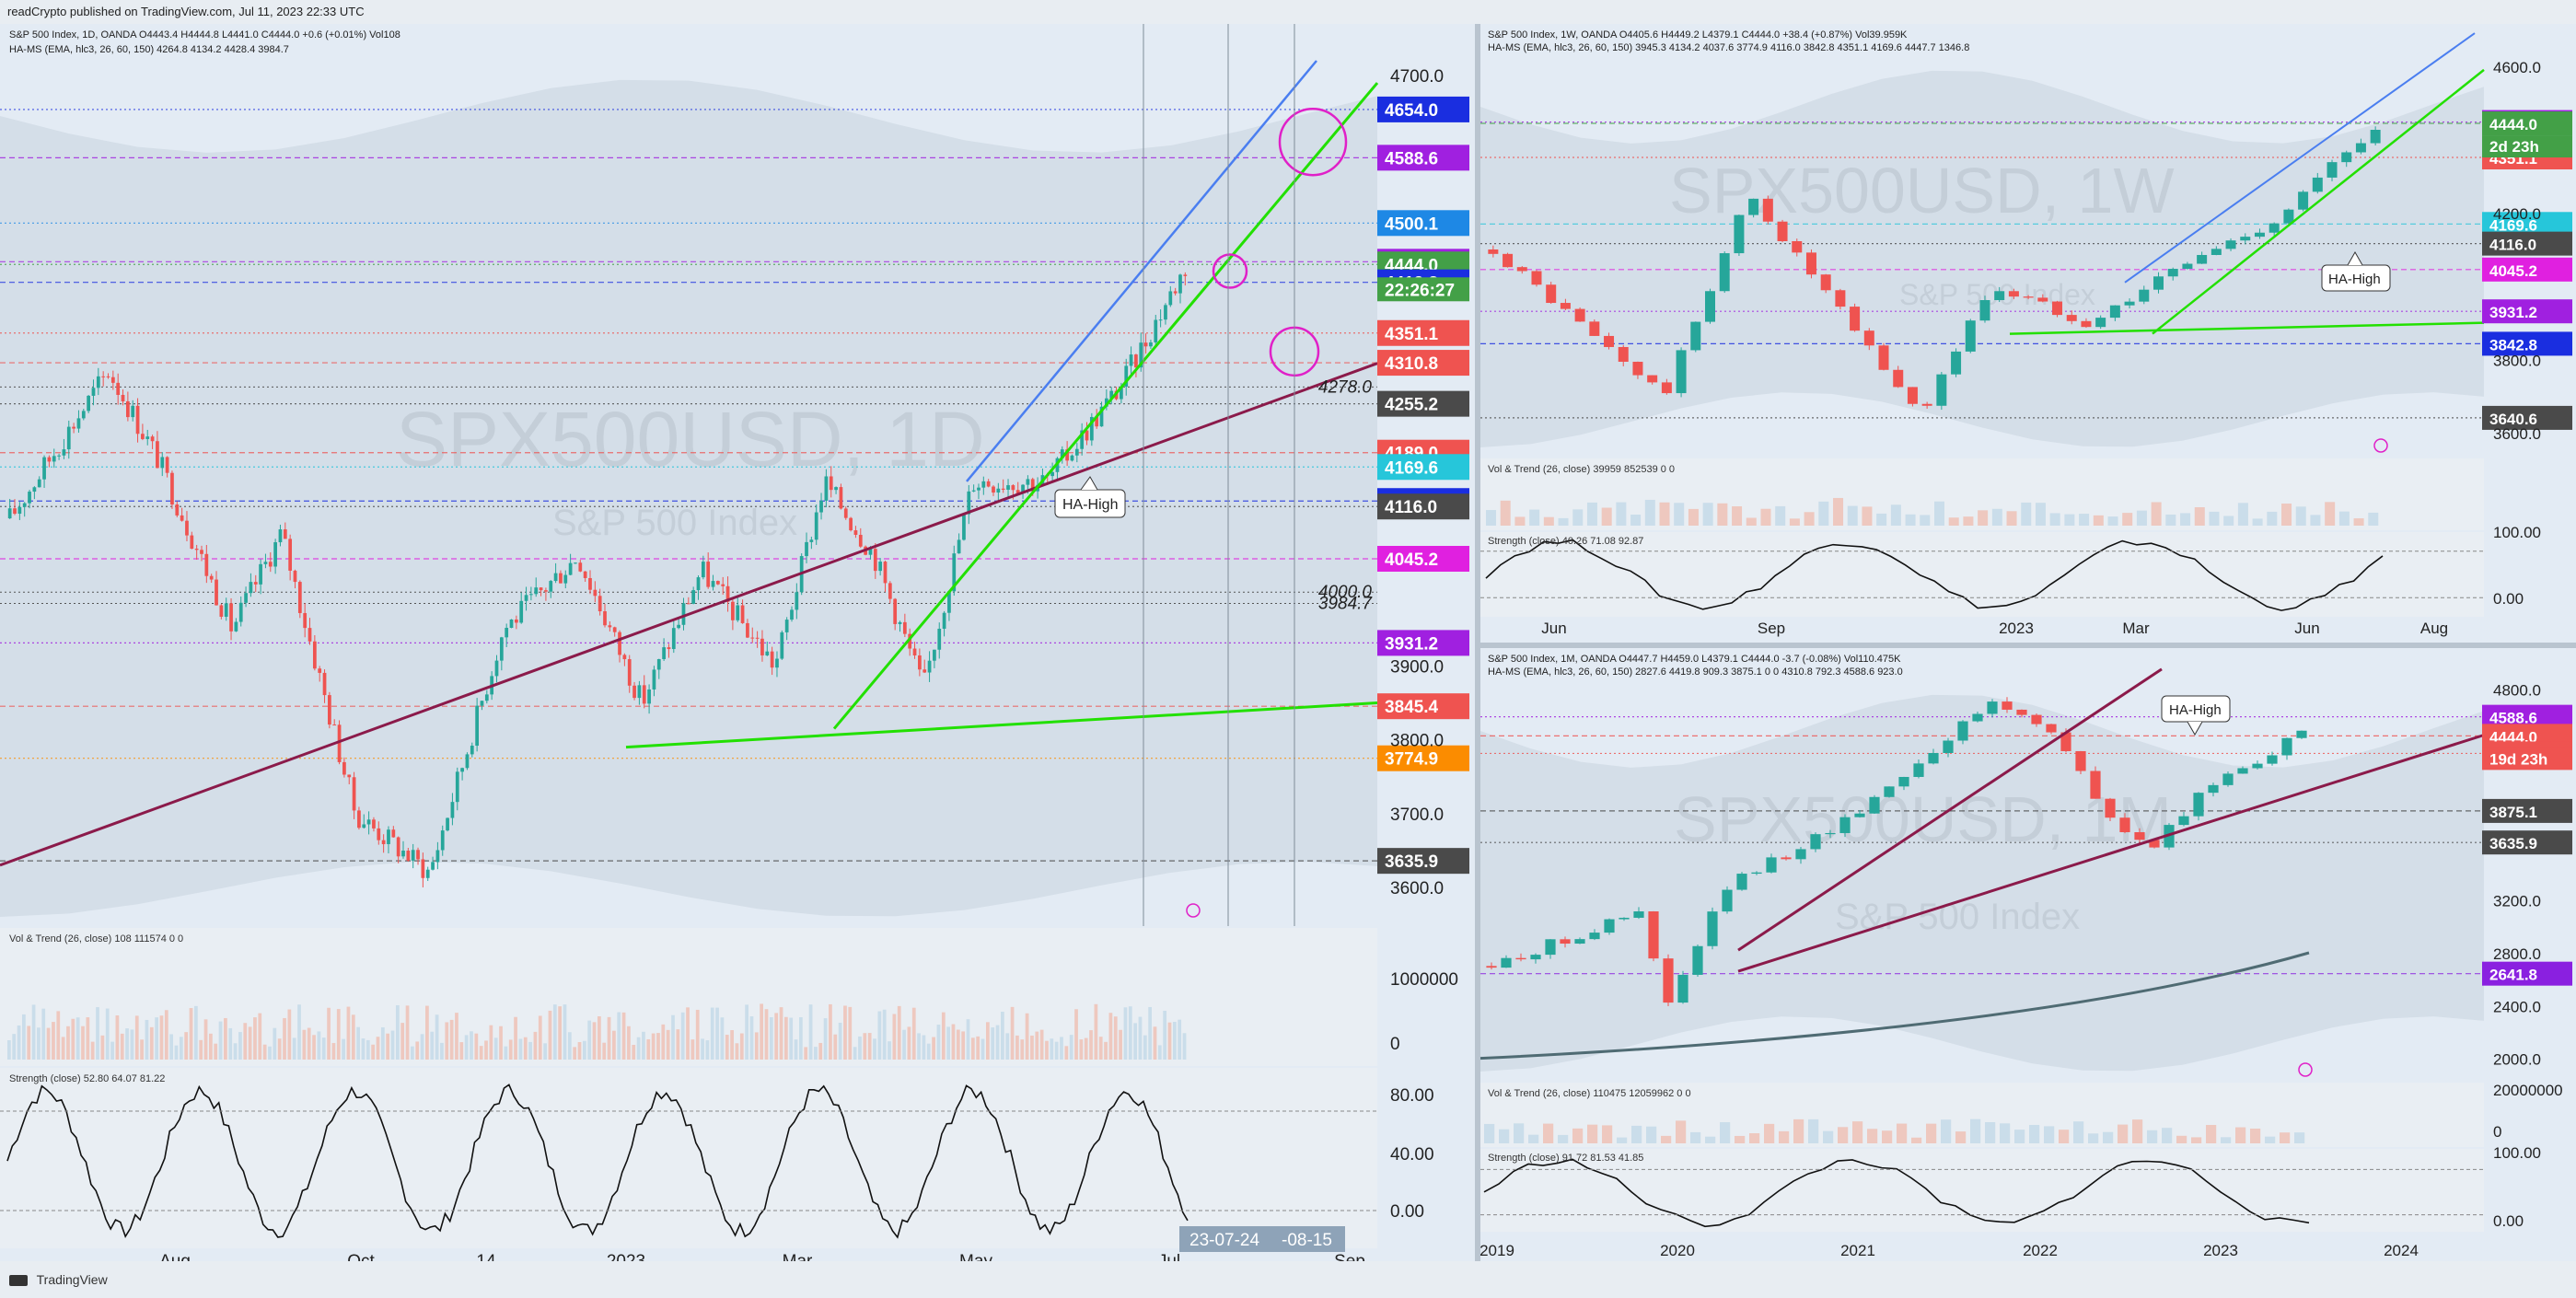 This screenshot has width=2576, height=1298. I want to click on lightning-icon-daily, so click(1193, 910).